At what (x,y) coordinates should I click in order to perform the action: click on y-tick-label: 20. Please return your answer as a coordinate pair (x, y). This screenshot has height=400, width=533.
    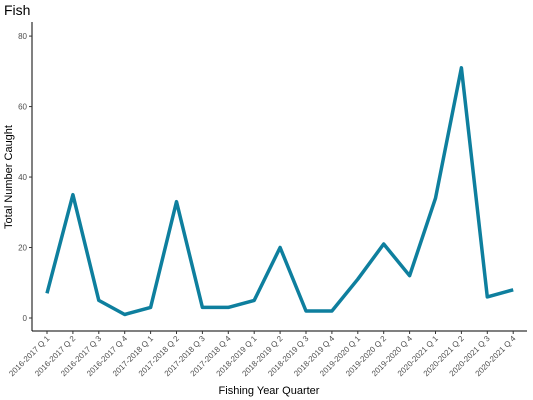
    Looking at the image, I should click on (22, 248).